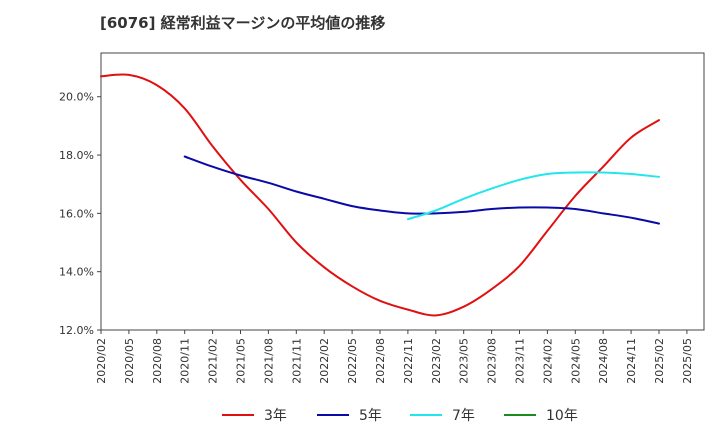  Describe the element at coordinates (157, 361) in the screenshot. I see `x-tick-label: 2020/08` at that location.